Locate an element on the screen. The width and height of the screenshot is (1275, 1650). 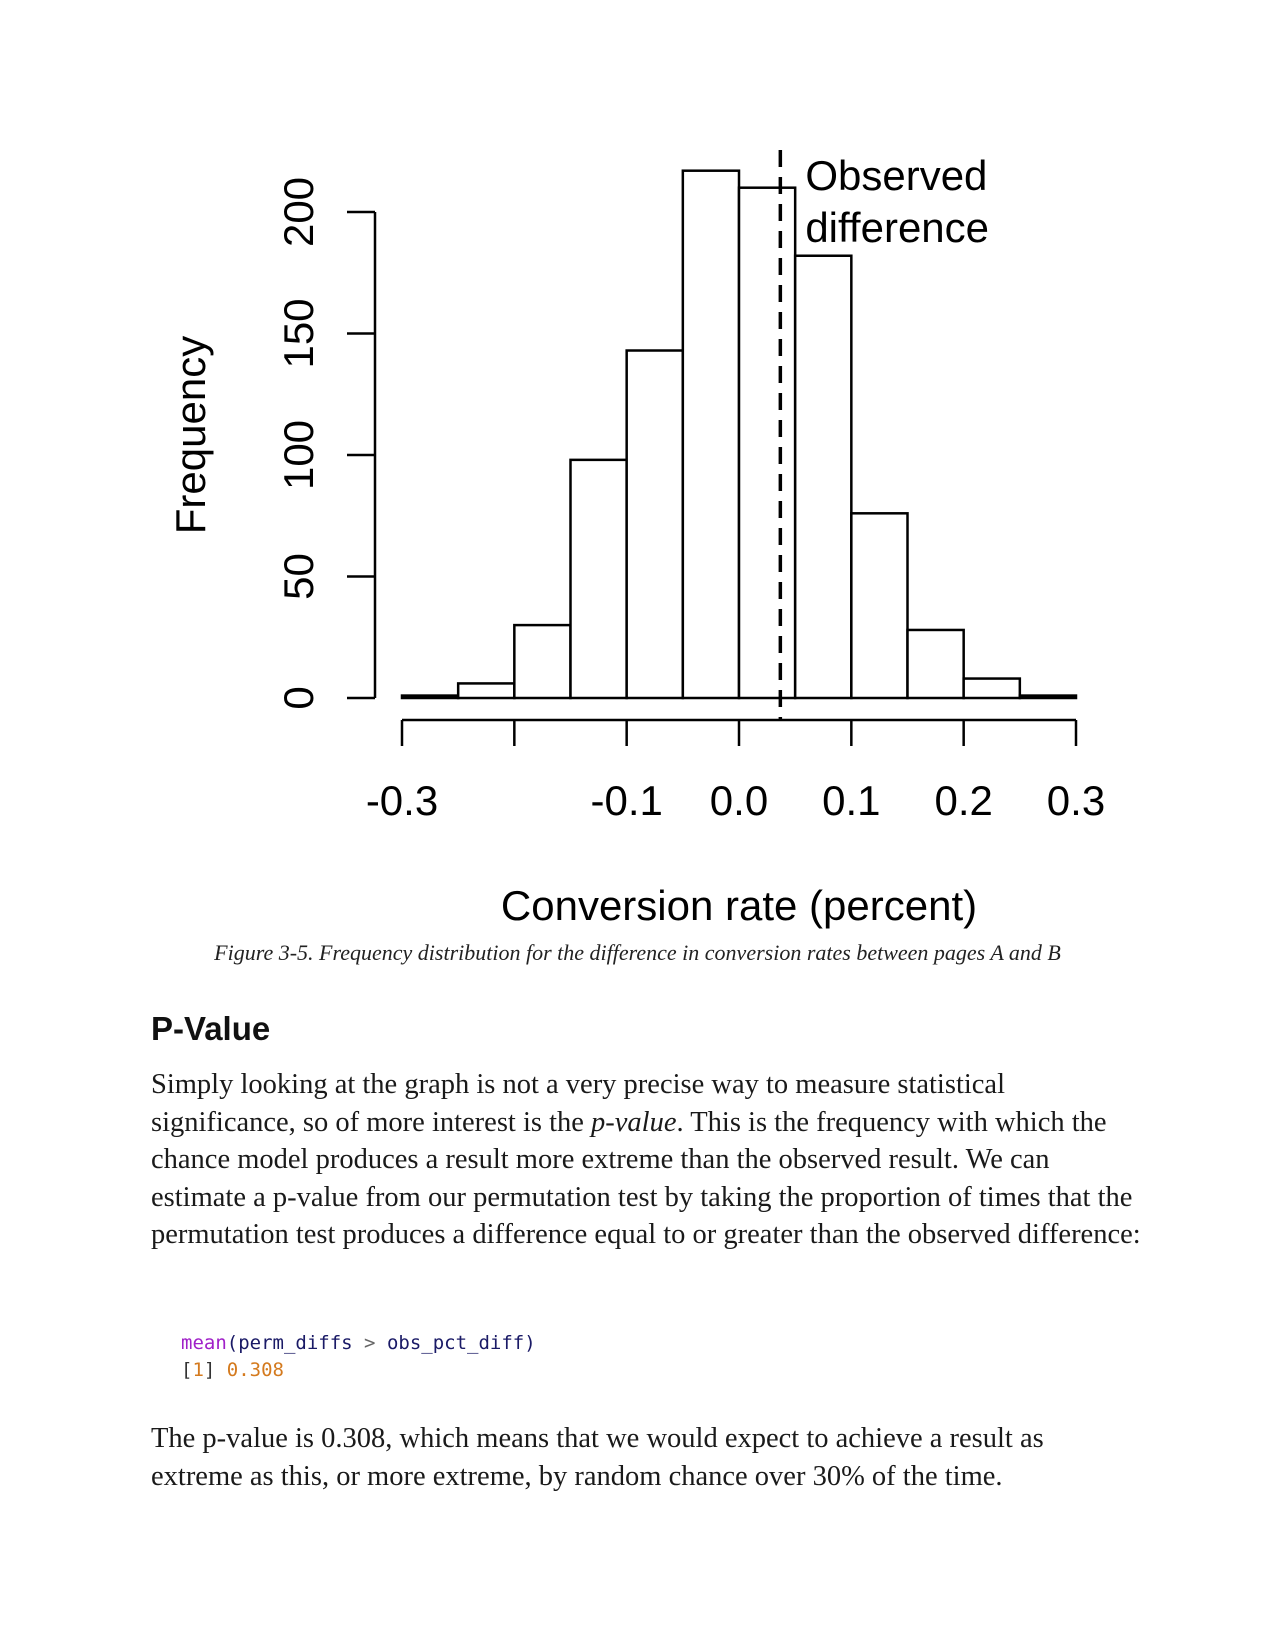
y-tick-label: 200 is located at coordinates (298, 212).